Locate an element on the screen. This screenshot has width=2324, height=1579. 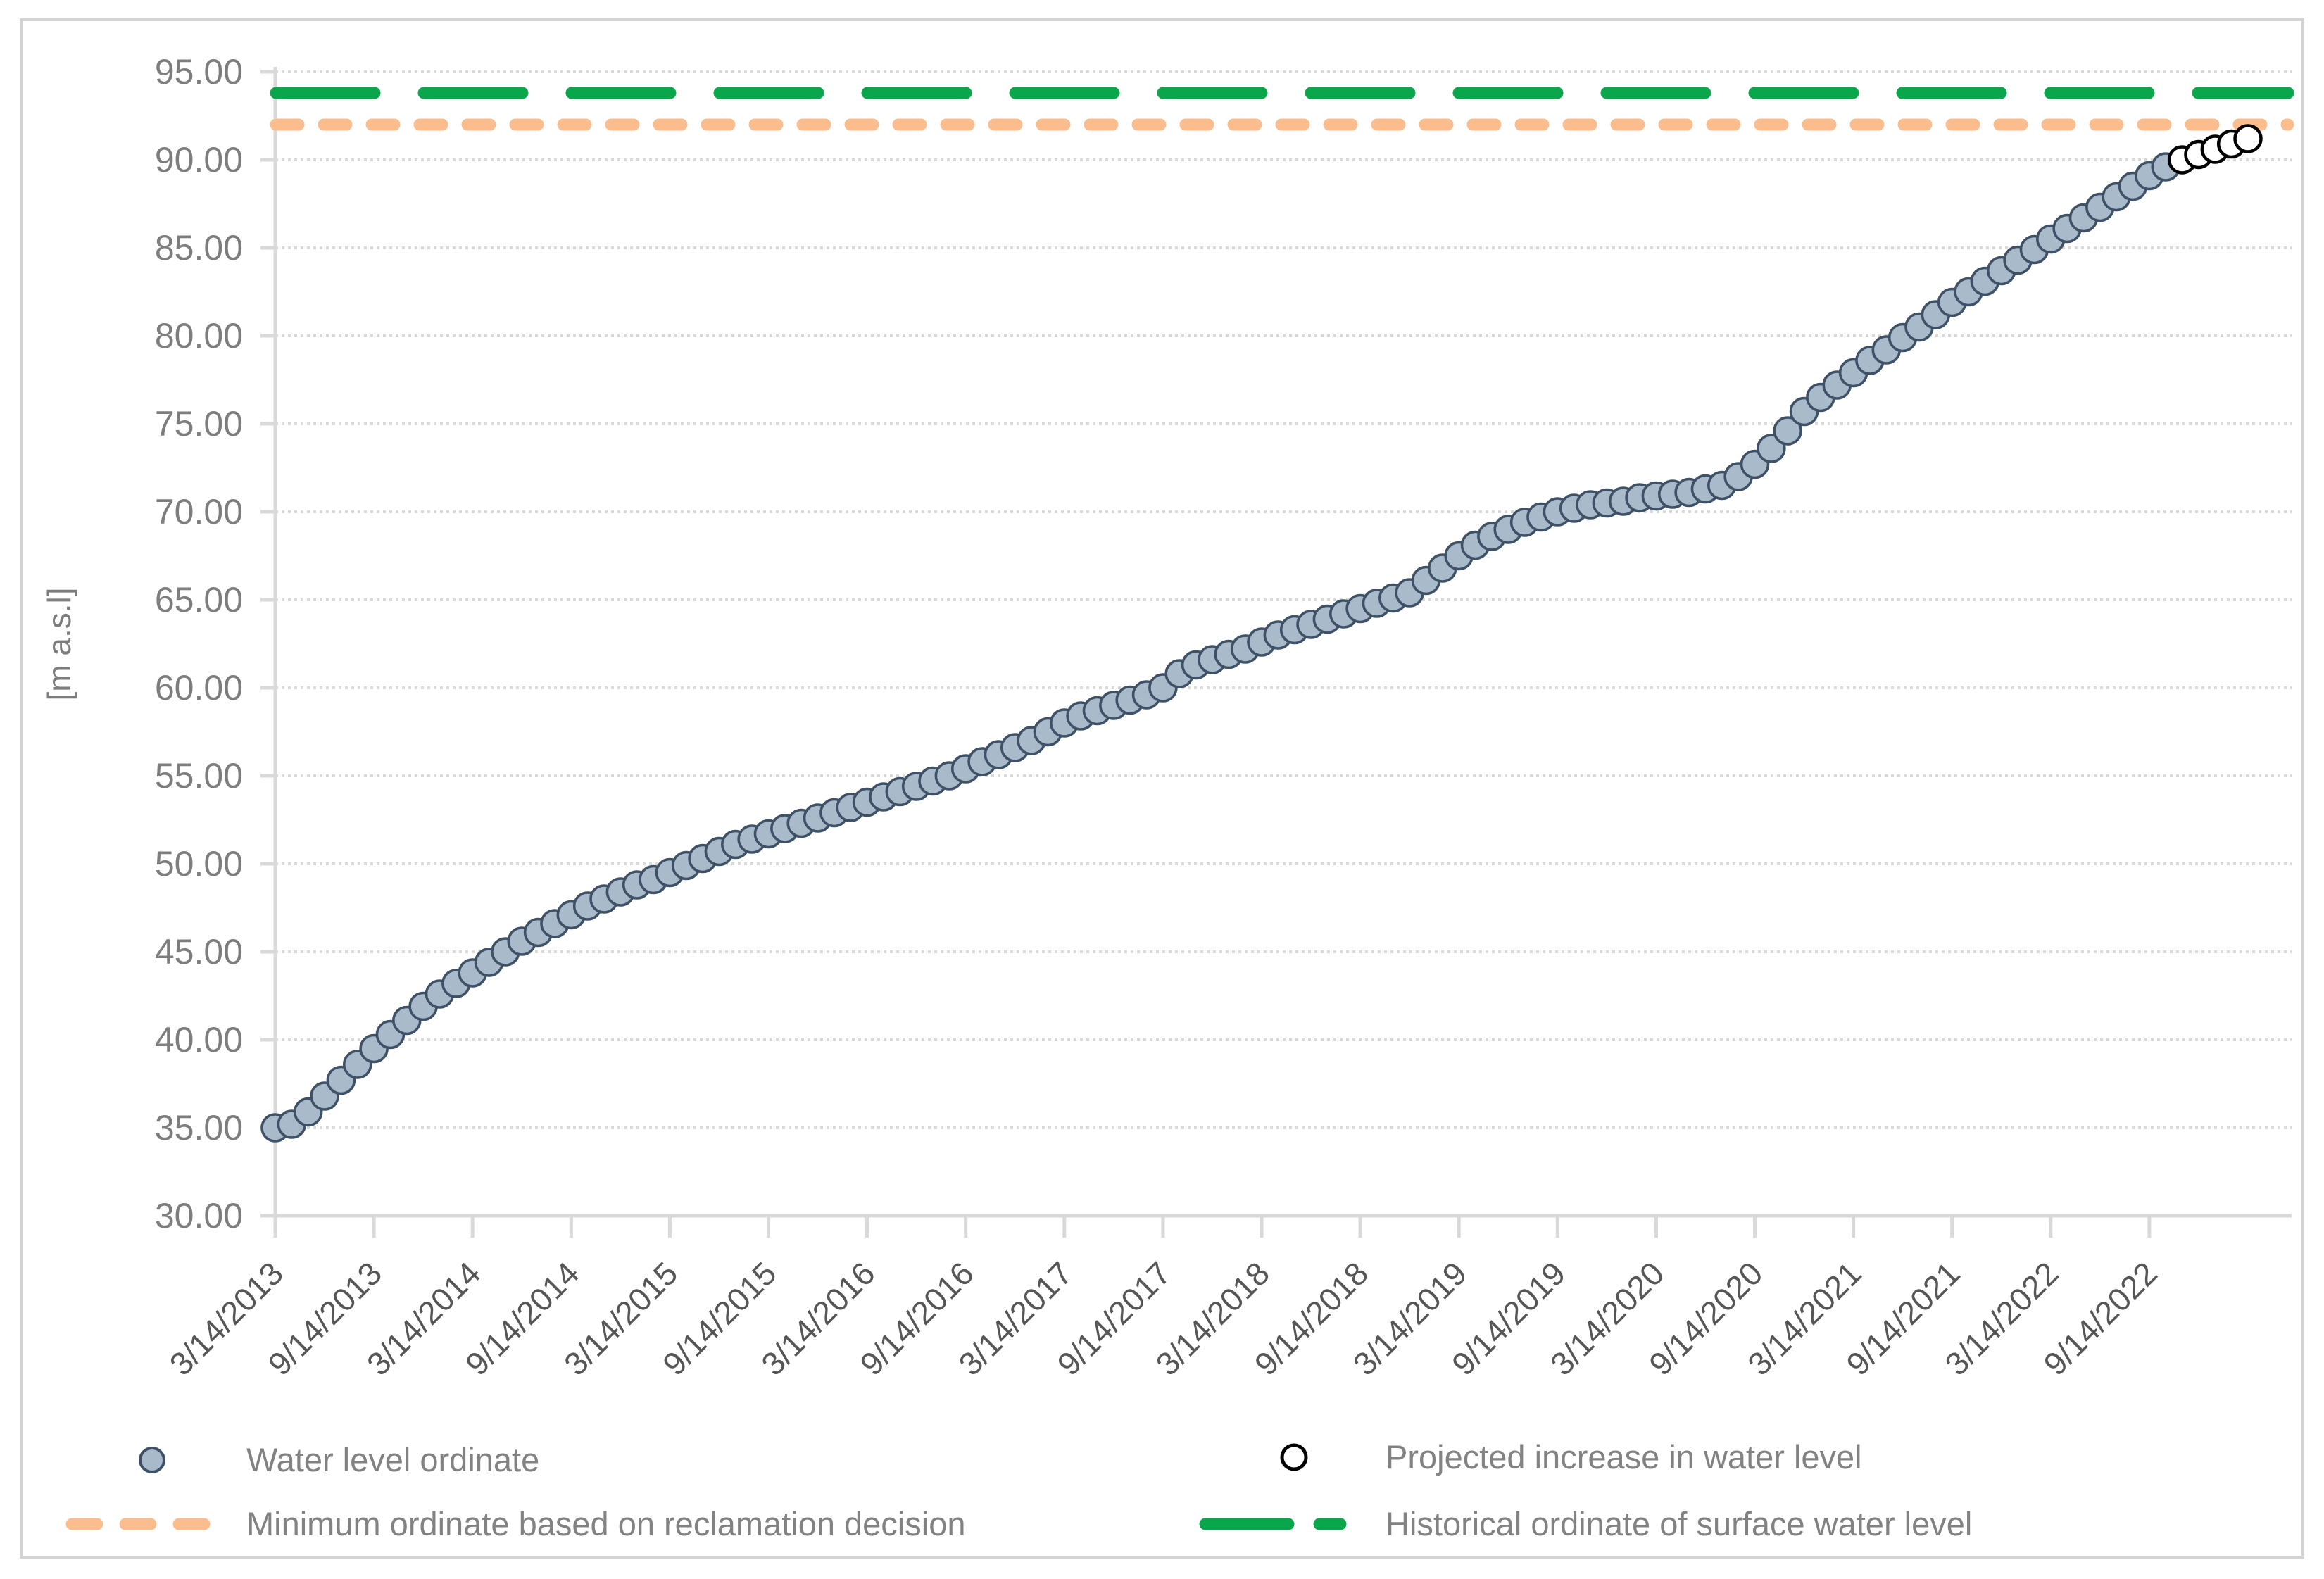
y-tick-label: 30.00 is located at coordinates (199, 1215).